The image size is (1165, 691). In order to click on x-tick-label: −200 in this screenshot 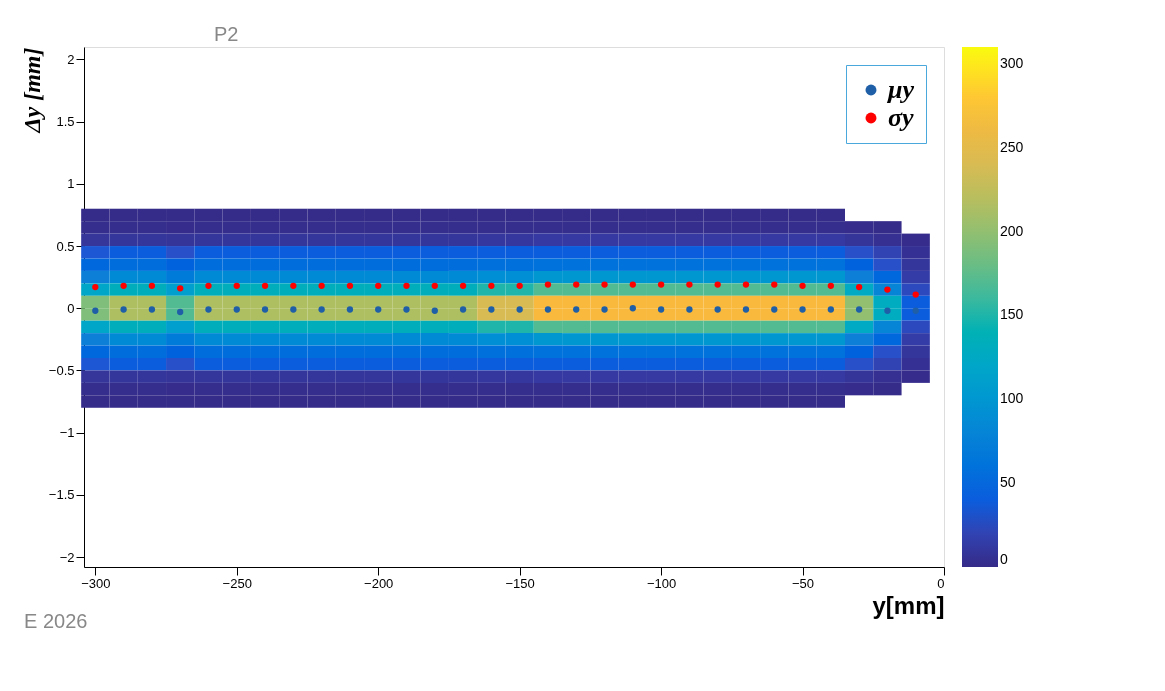, I will do `click(379, 583)`.